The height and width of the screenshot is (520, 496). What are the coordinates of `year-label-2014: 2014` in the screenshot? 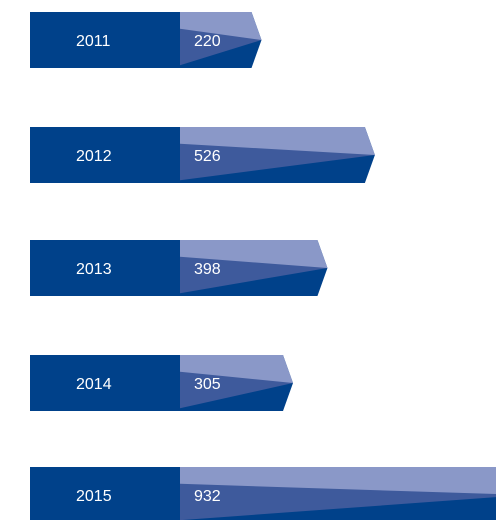 It's located at (94, 384).